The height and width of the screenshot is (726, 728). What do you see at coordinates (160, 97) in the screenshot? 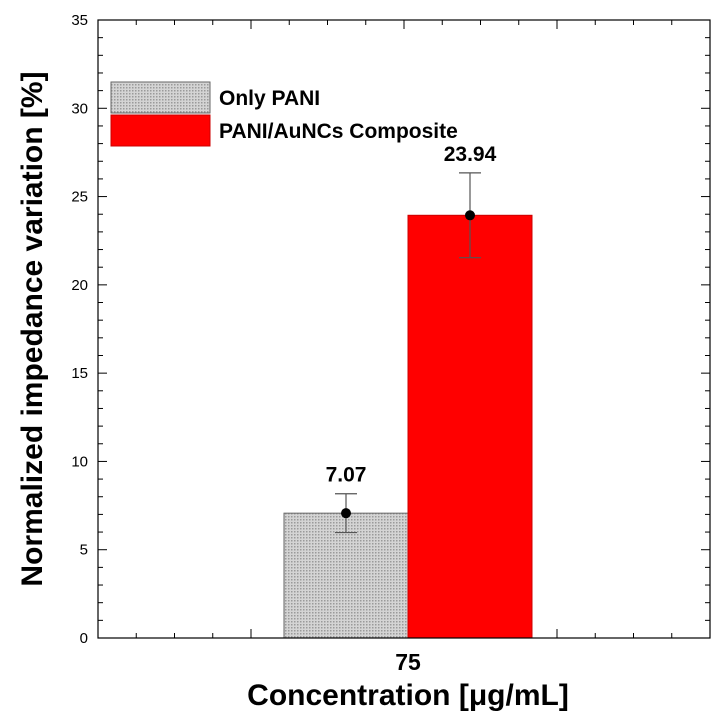
I see `legend-swatch-only-pani` at bounding box center [160, 97].